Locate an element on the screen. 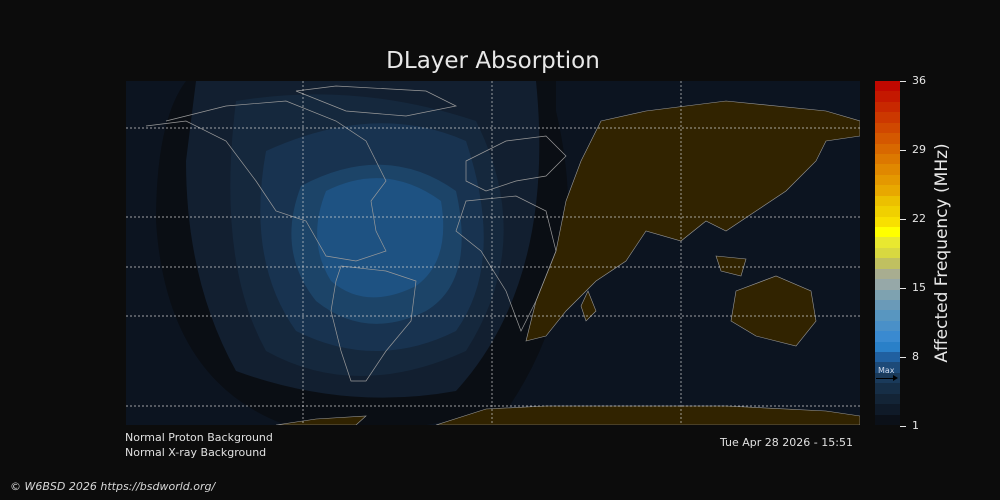 The image size is (1000, 500). copyright: © W6BSD 2026 https://bsdworld.org/ is located at coordinates (113, 486).